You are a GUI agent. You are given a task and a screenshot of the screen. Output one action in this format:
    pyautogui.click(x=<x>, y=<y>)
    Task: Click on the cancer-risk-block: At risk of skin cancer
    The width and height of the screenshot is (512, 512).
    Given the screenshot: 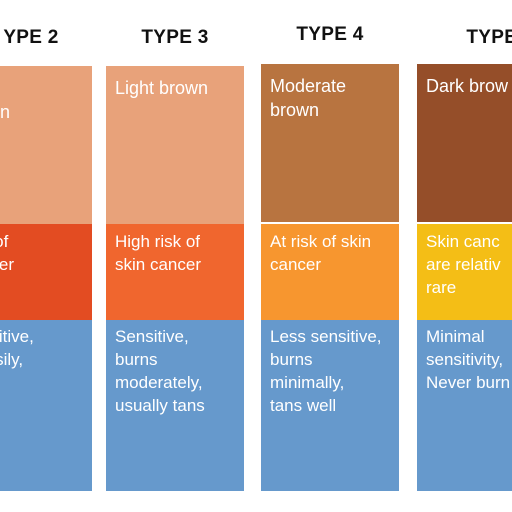 What is the action you would take?
    pyautogui.click(x=330, y=272)
    